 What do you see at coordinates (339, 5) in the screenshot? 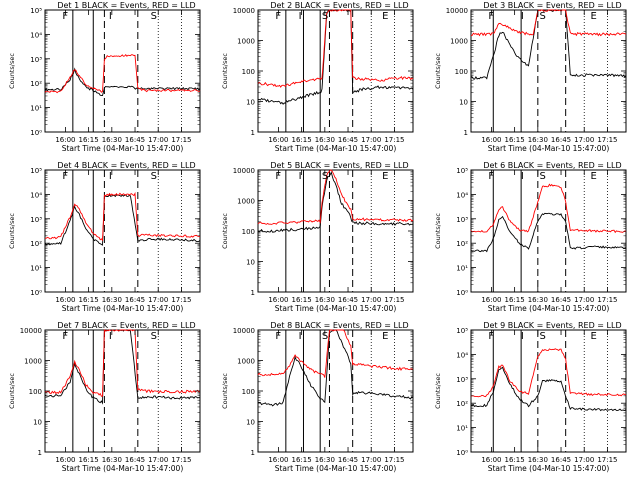
I see `panel-title: Det 2 BLACK = Events, RED = LLD` at bounding box center [339, 5].